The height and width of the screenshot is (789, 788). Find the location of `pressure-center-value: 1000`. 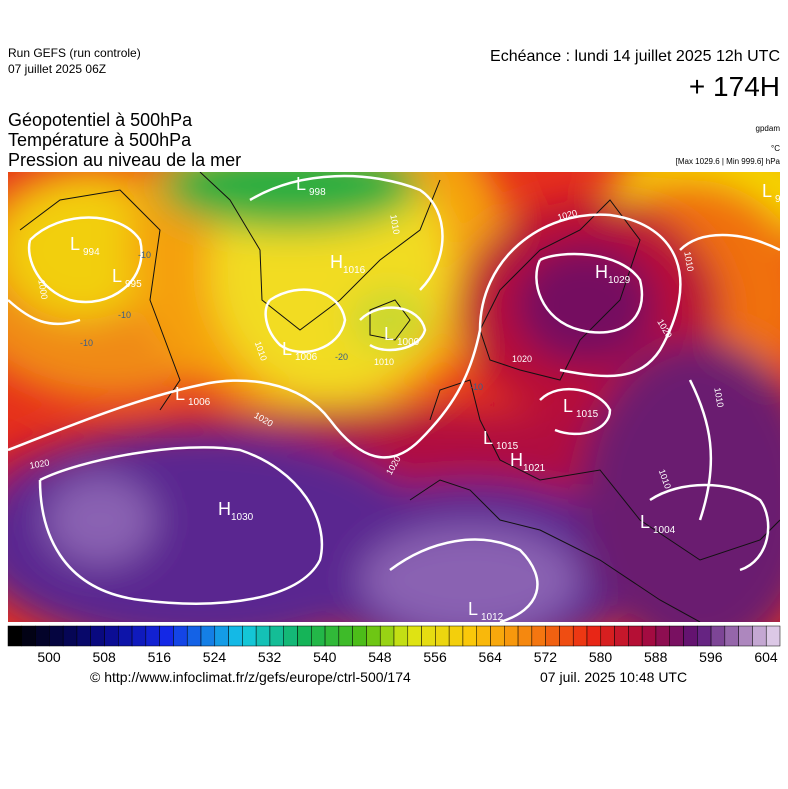

pressure-center-value: 1000 is located at coordinates (408, 342).